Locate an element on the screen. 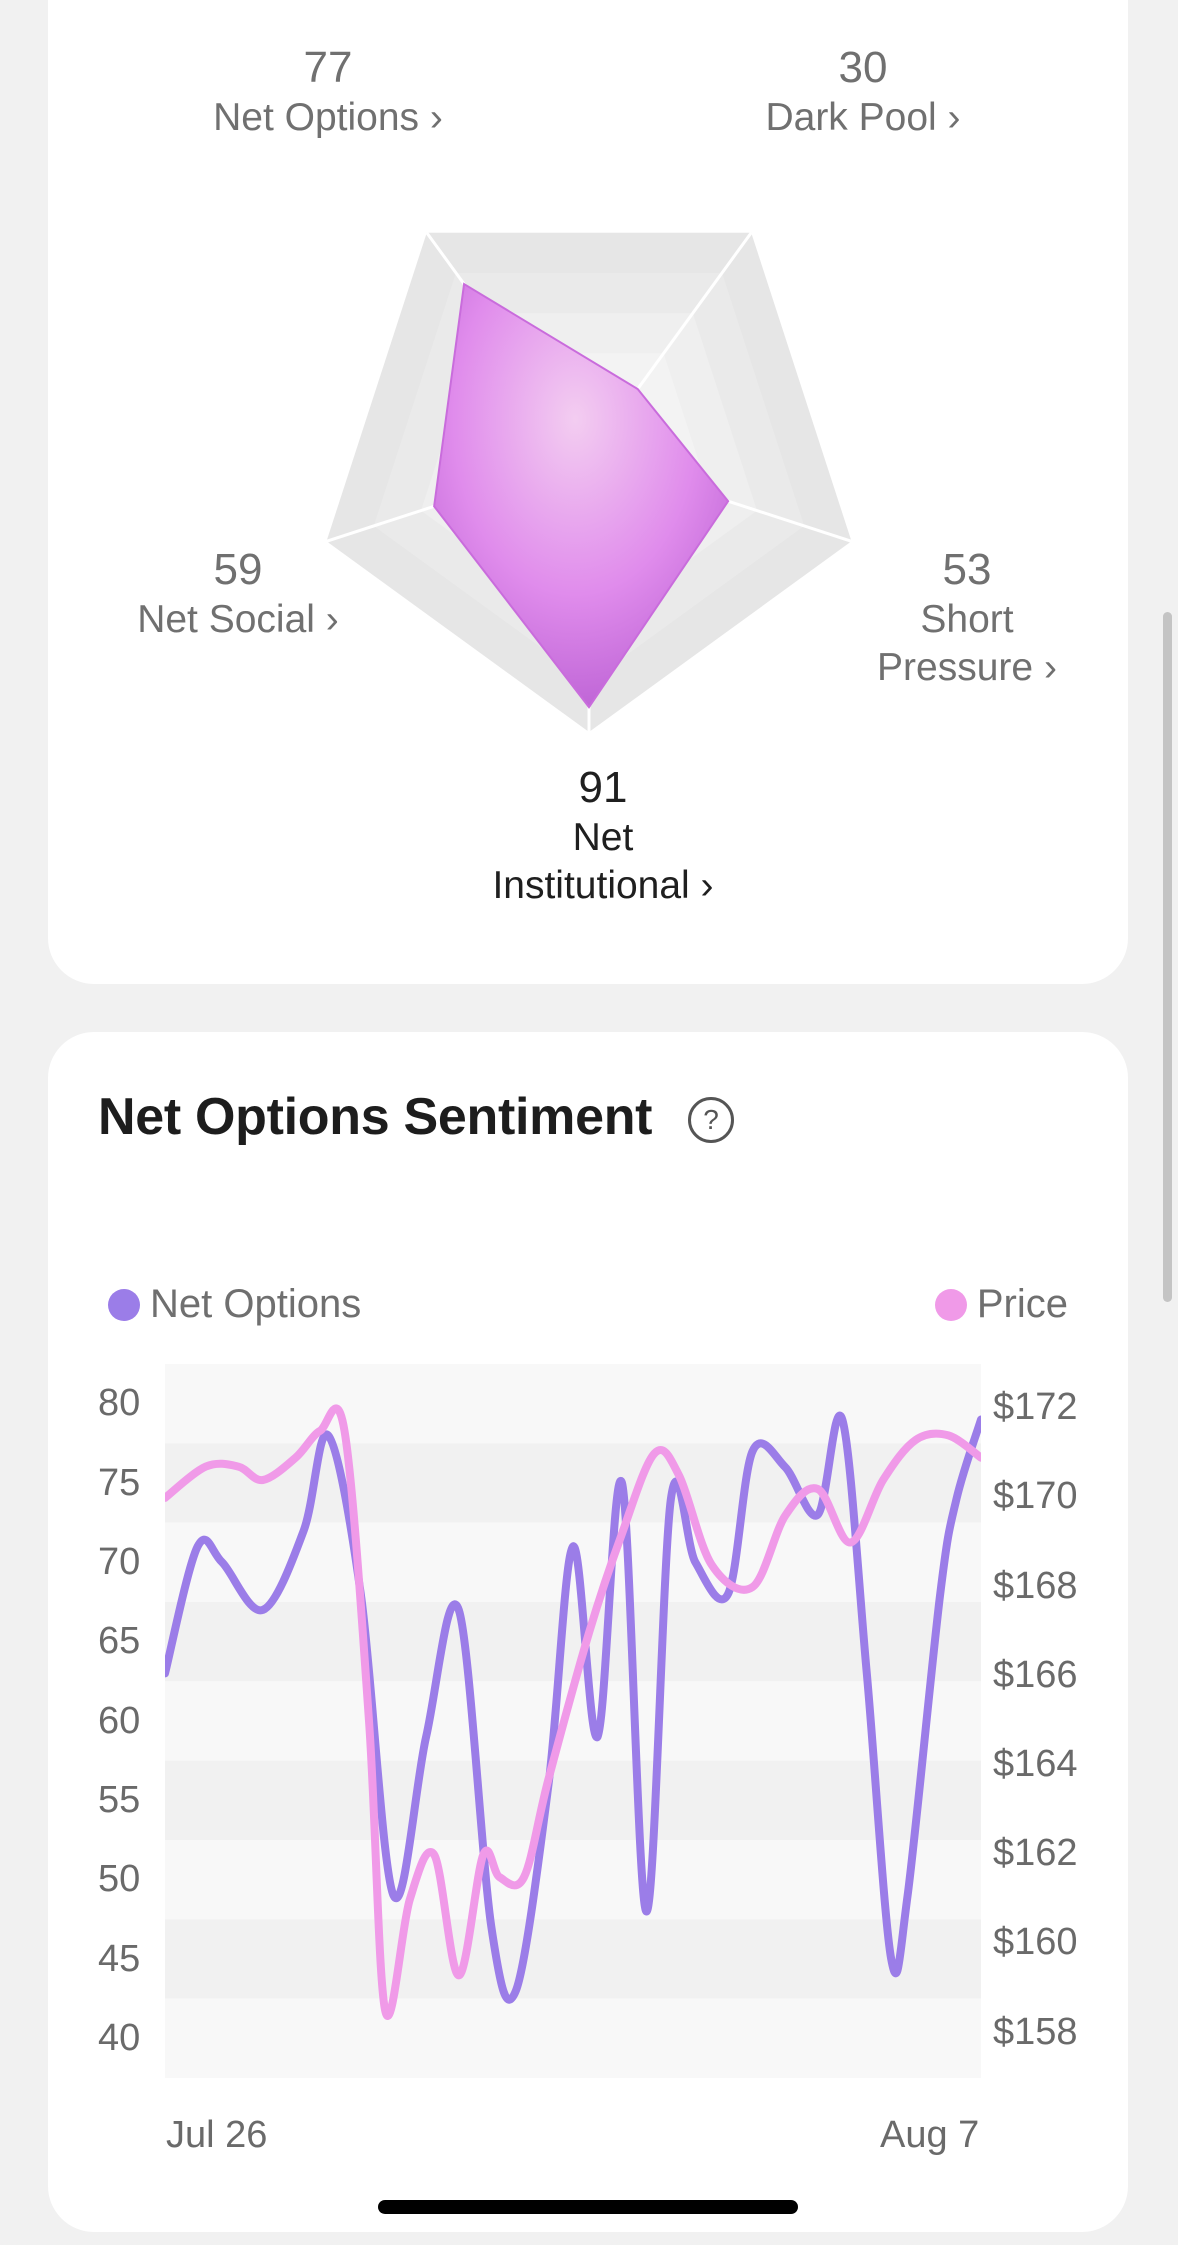  radar-chart is located at coordinates (589, 481).